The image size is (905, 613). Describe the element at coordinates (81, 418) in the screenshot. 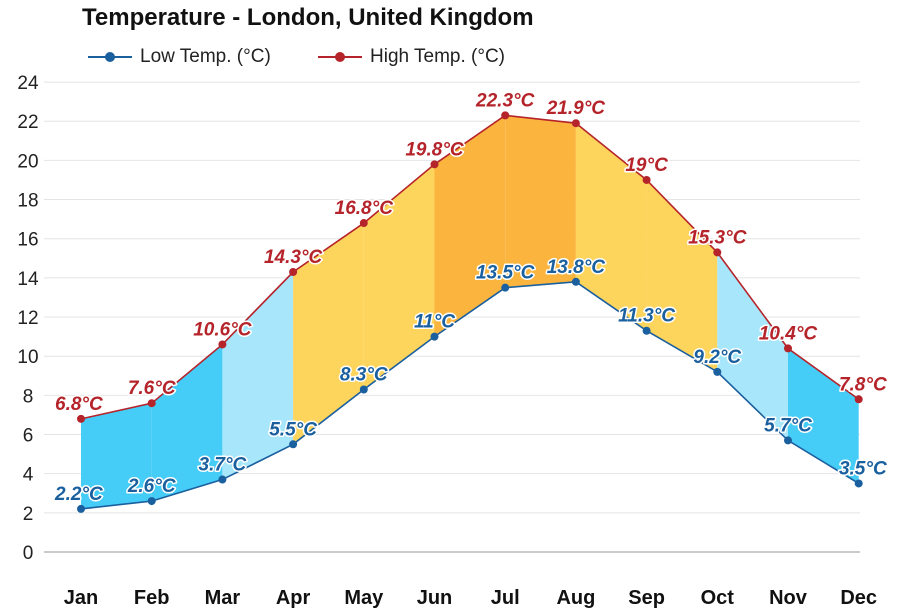

I see `high-point-jan` at that location.